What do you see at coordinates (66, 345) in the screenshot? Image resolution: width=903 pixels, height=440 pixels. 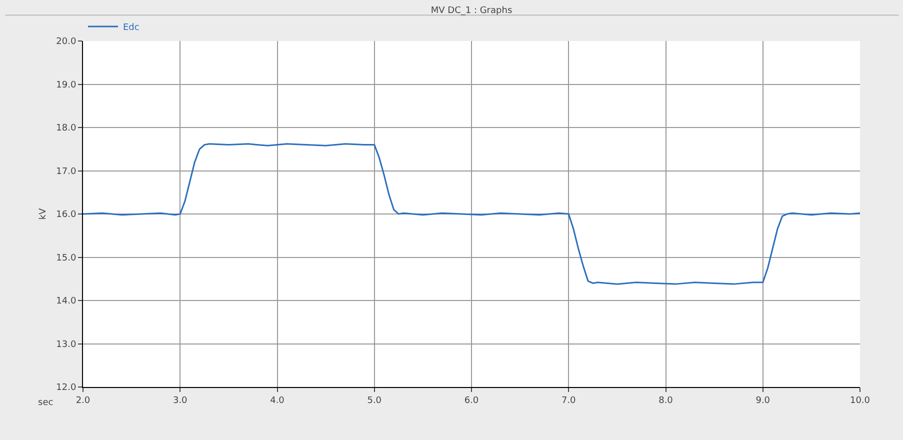 I see `y-tick-label: 13.0` at bounding box center [66, 345].